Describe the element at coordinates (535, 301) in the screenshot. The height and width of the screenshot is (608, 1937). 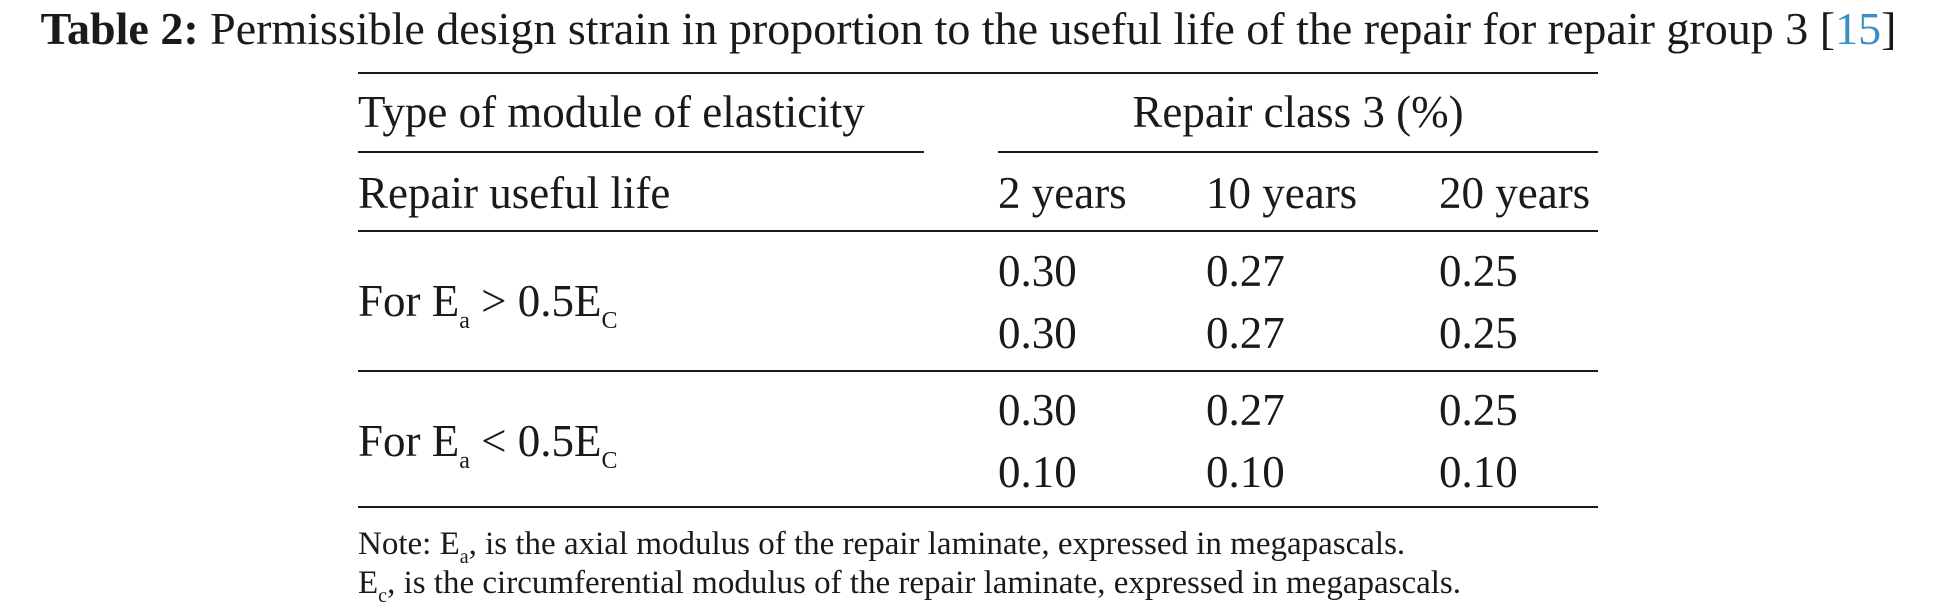
I see `label-middle: > 0.5E` at that location.